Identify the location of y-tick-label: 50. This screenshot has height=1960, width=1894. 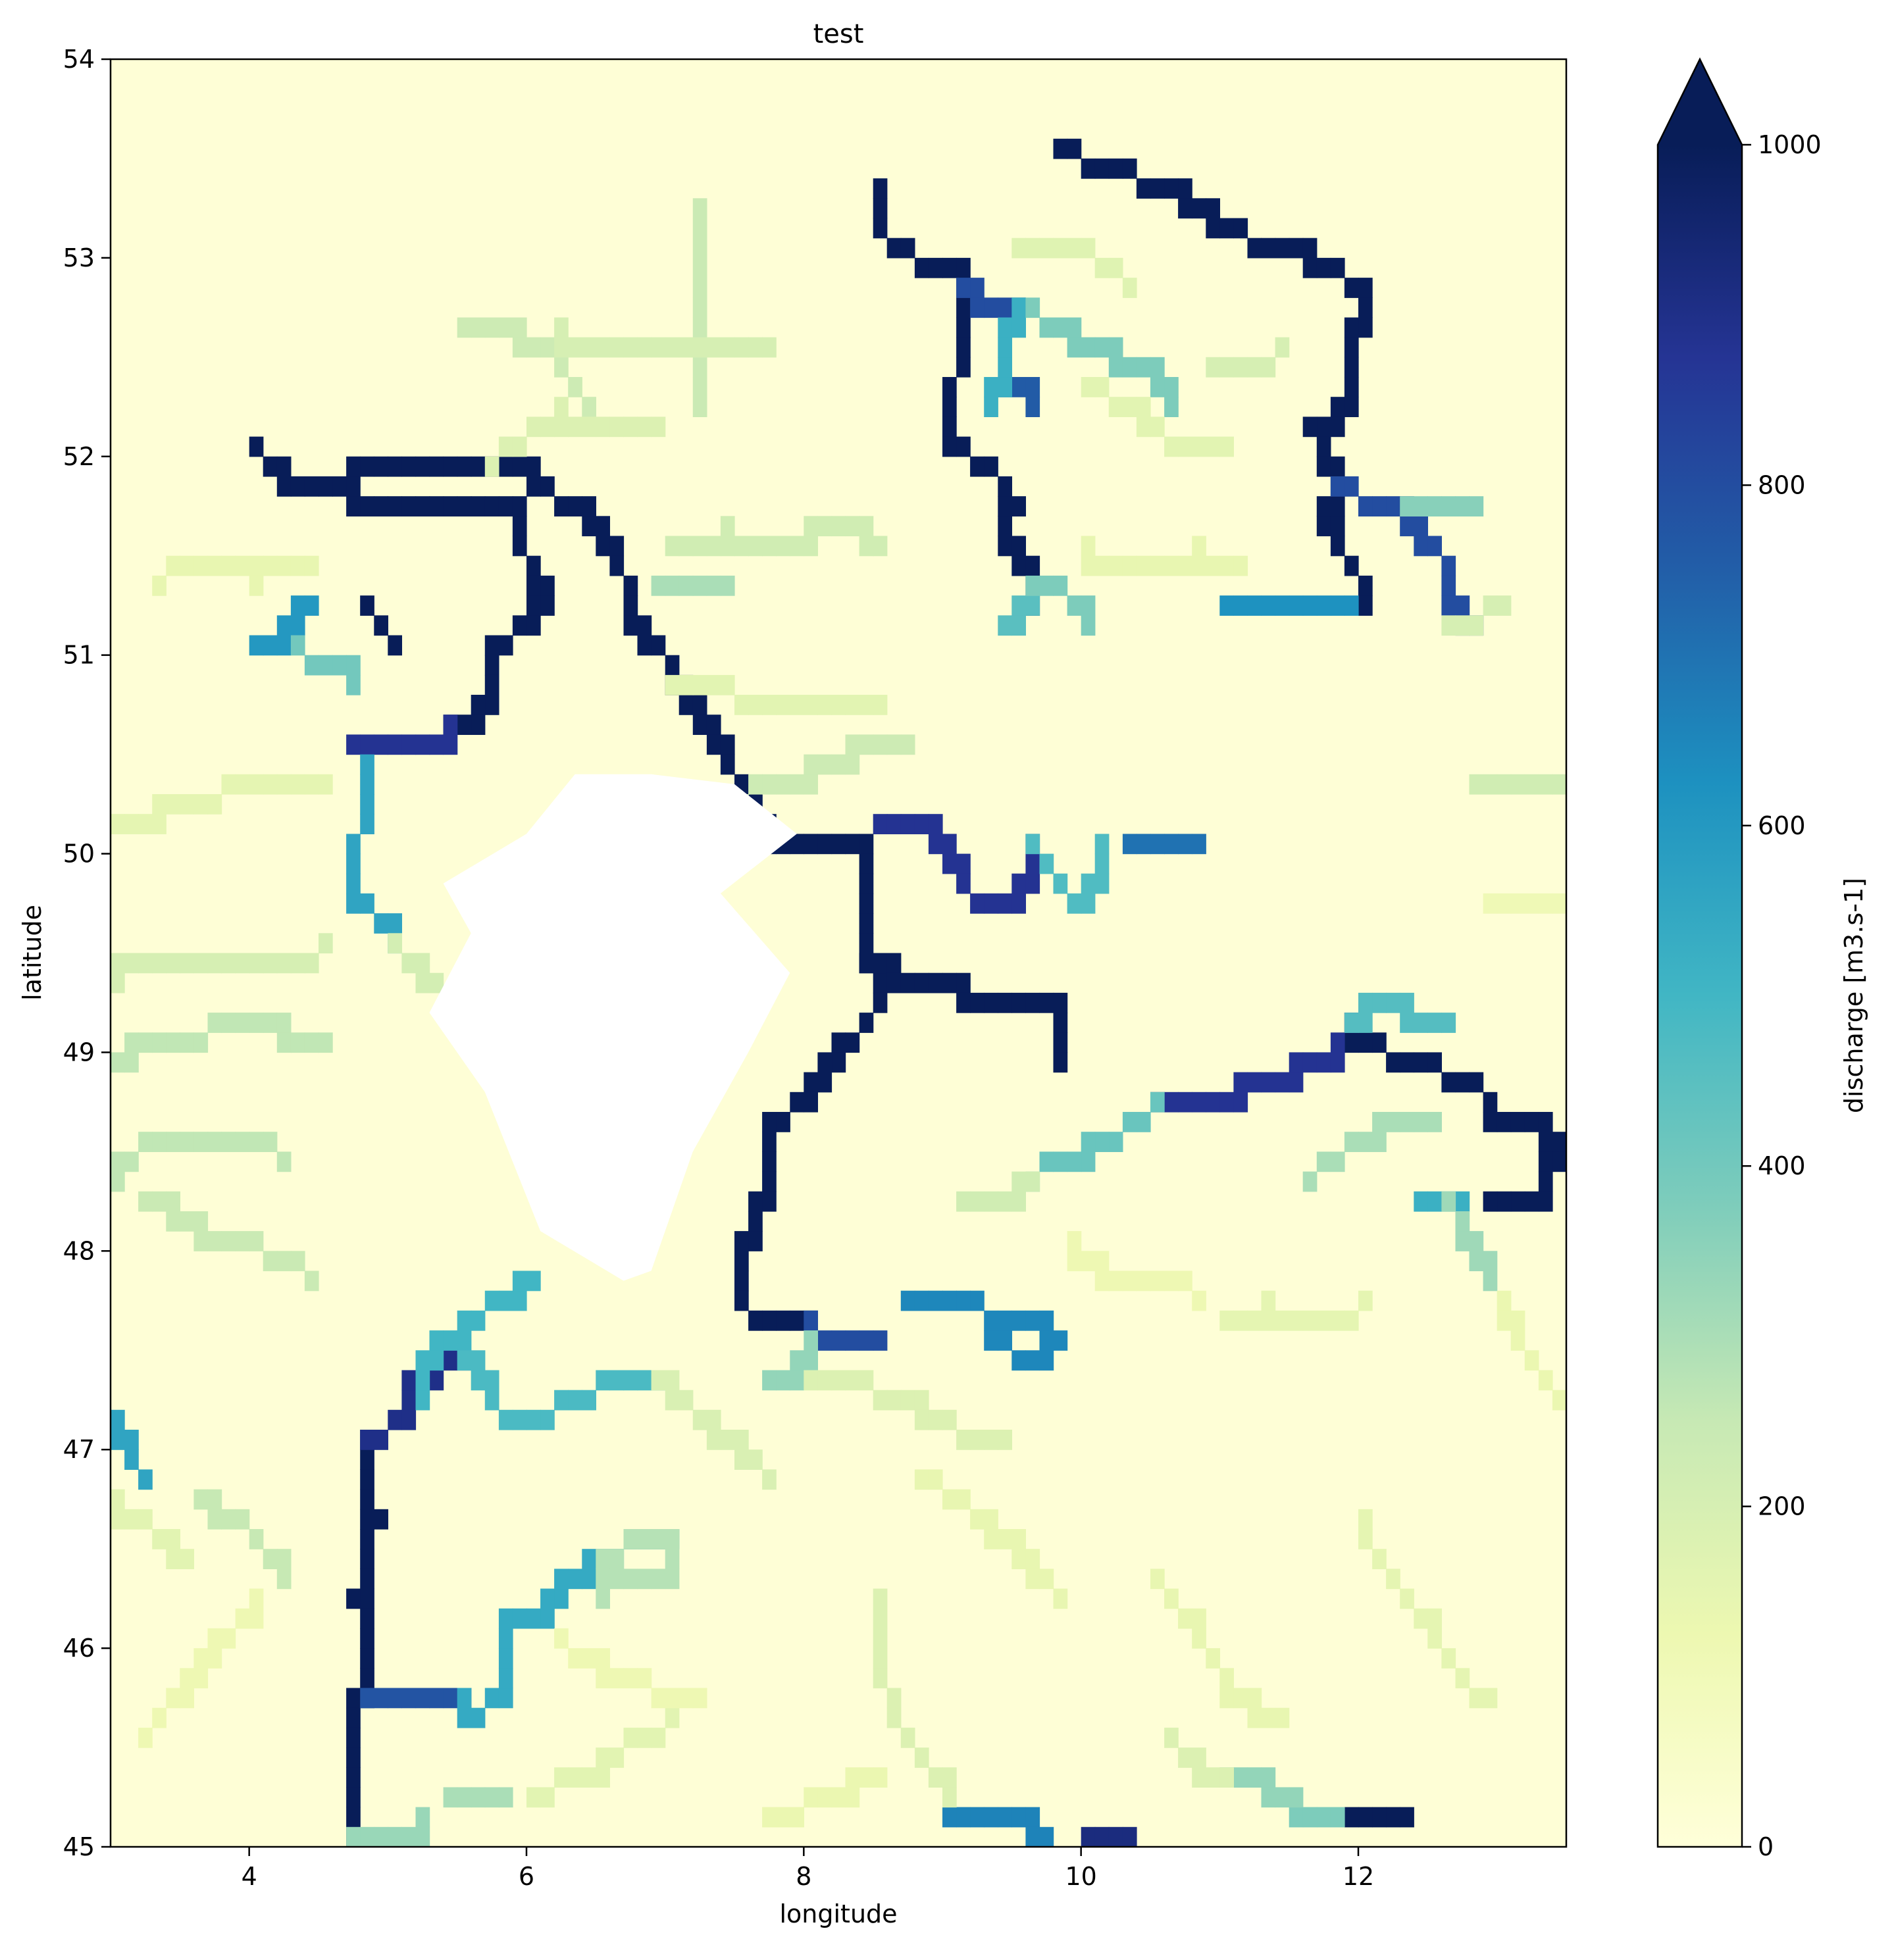
(79, 854).